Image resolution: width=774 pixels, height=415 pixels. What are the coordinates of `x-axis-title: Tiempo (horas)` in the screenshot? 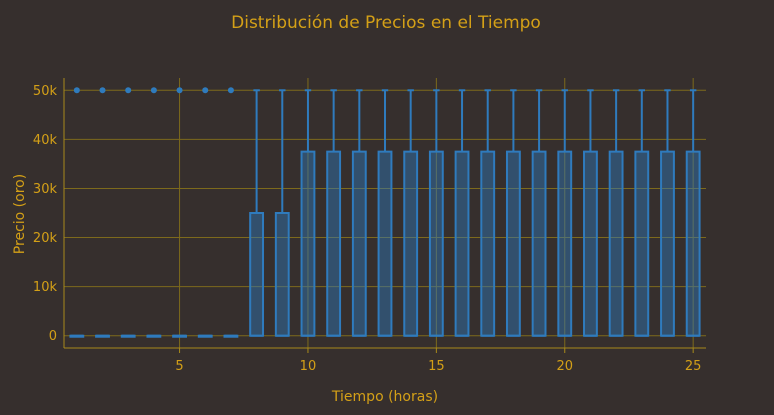 It's located at (384, 397).